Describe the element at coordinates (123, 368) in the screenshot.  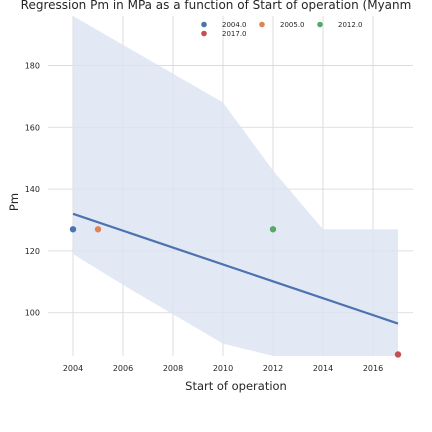
I see `x-tick-label: 2006` at that location.